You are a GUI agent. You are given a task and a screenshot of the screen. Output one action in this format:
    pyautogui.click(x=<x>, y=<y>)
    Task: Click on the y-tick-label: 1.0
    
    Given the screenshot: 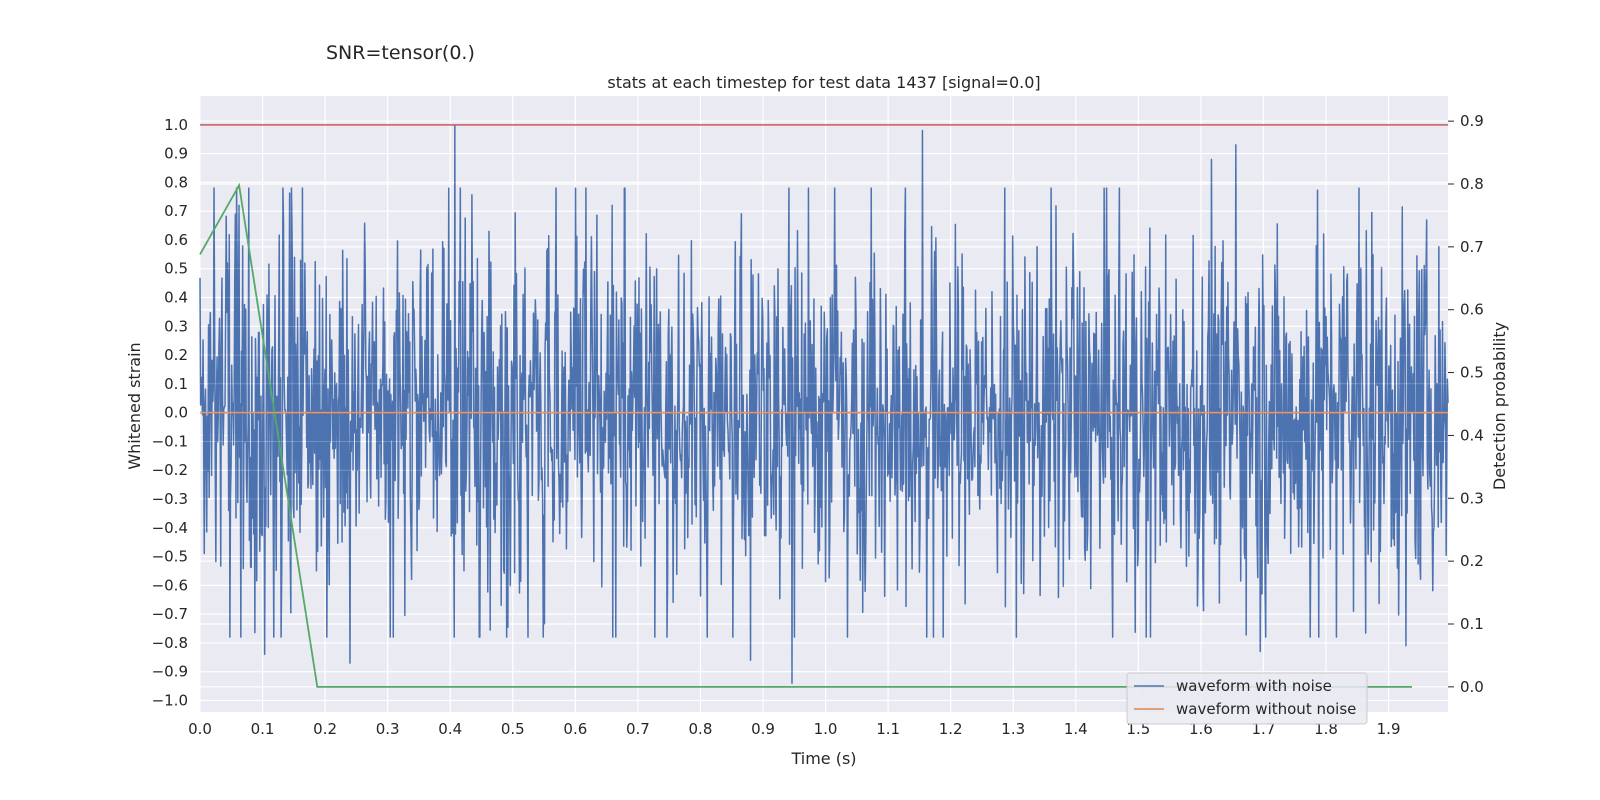 What is the action you would take?
    pyautogui.click(x=176, y=125)
    